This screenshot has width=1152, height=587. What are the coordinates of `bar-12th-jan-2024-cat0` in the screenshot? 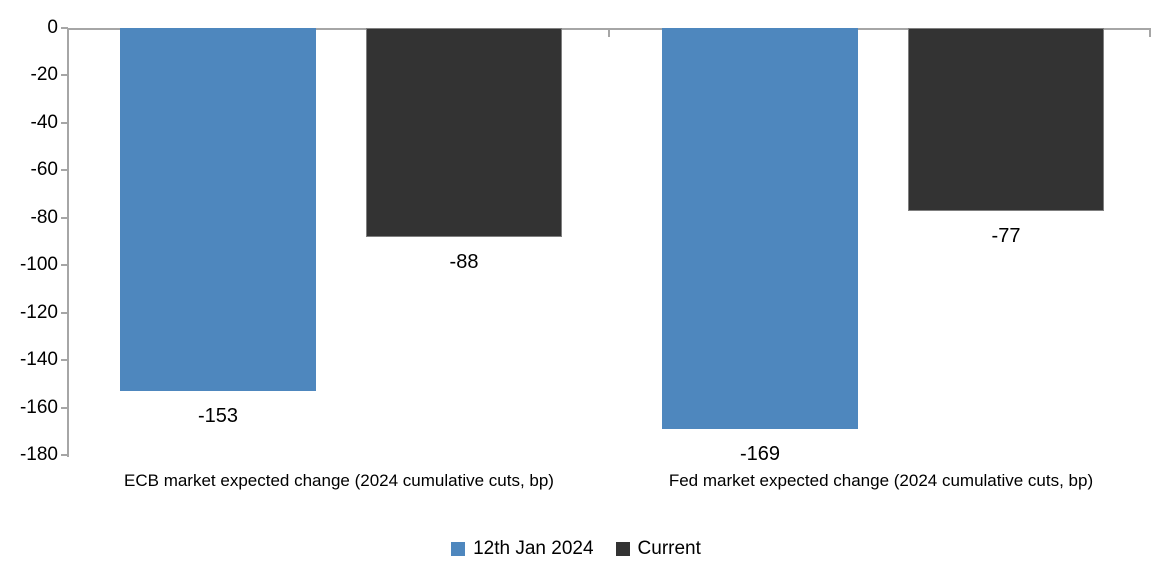 It's located at (218, 209).